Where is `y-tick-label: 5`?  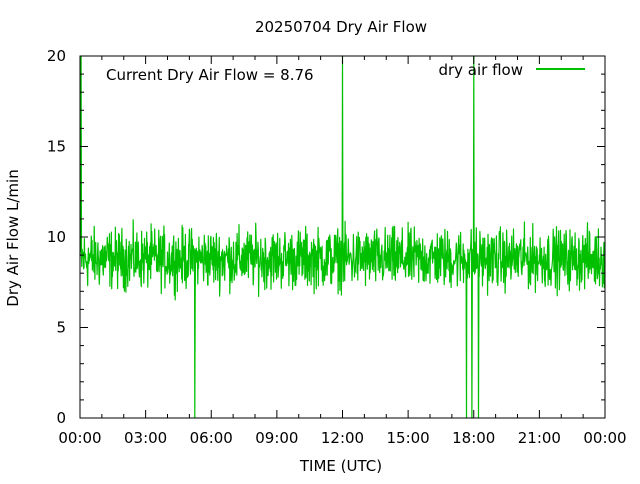 y-tick-label: 5 is located at coordinates (61, 328).